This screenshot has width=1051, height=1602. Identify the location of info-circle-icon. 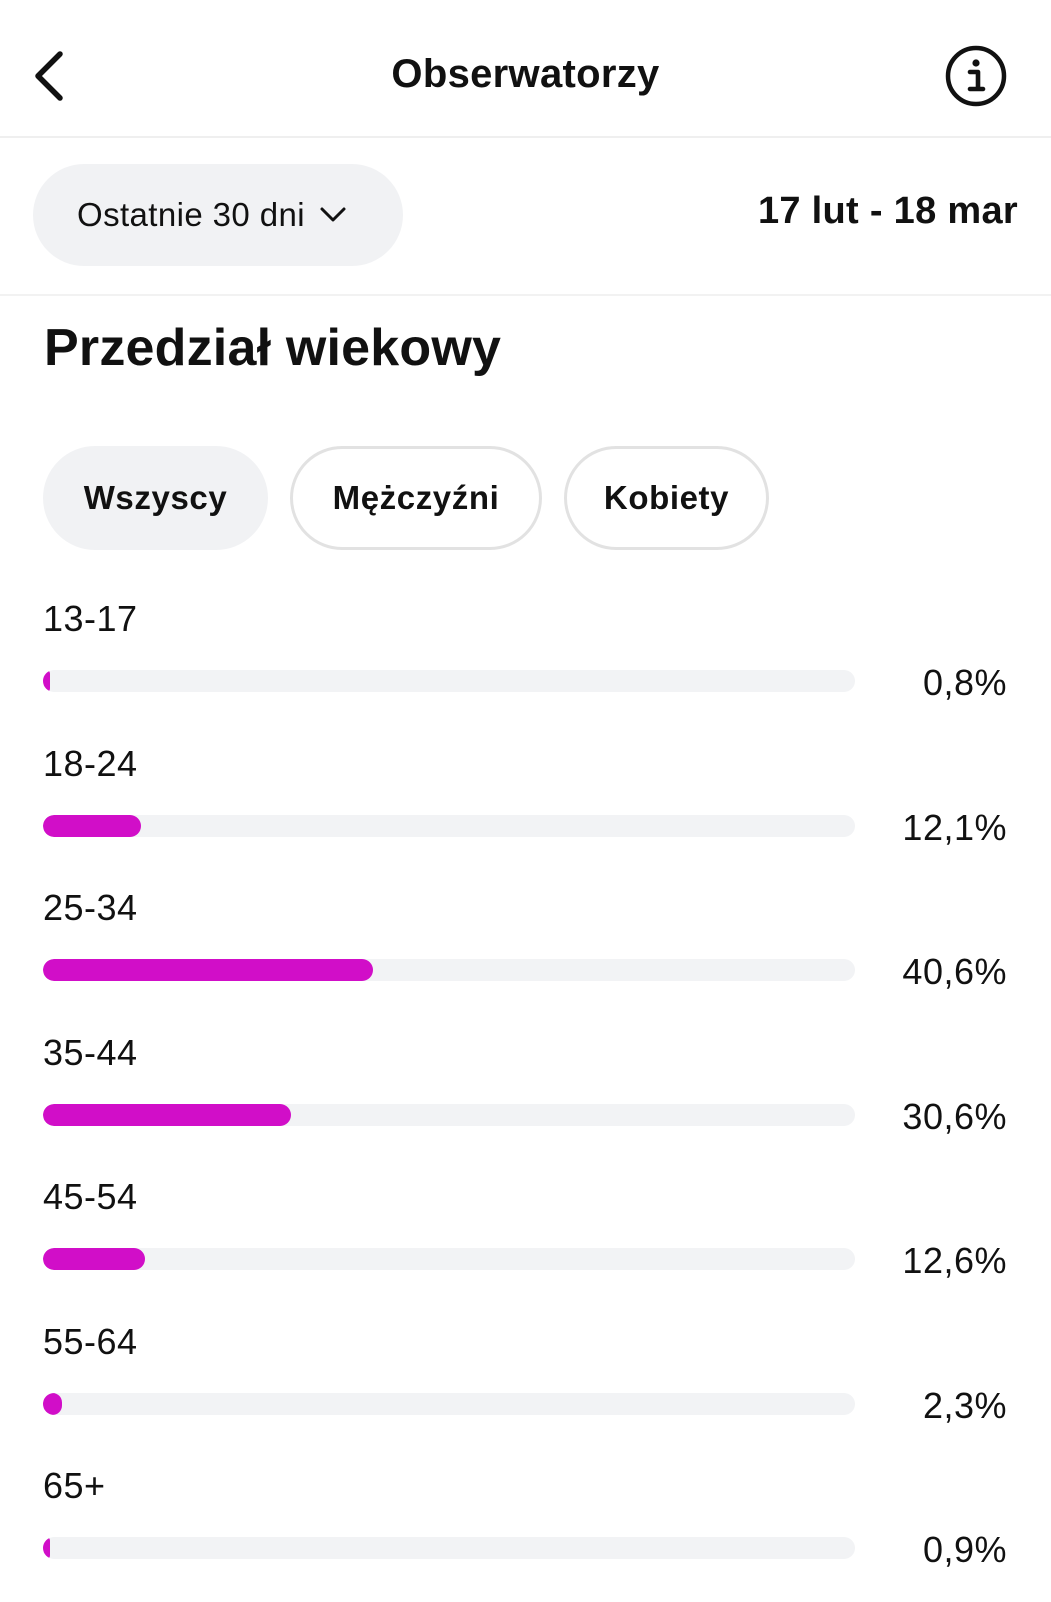
(976, 76).